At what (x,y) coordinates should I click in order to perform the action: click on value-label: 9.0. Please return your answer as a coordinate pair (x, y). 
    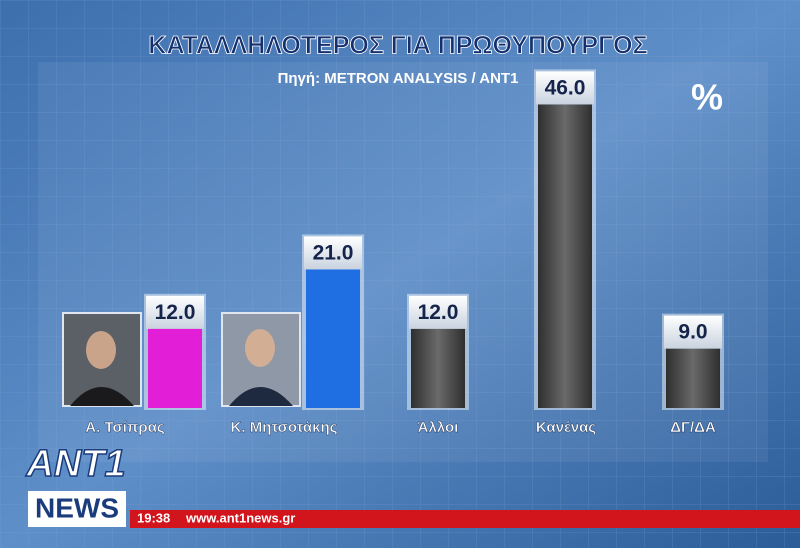
    Looking at the image, I should click on (692, 332).